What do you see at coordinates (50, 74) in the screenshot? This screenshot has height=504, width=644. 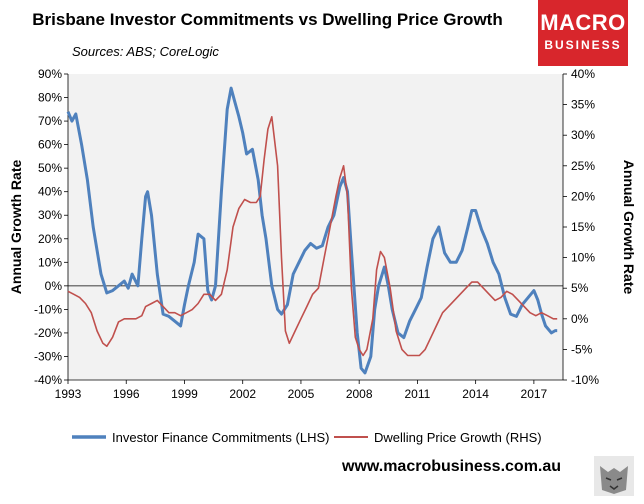 I see `left-tick-label: 90%` at bounding box center [50, 74].